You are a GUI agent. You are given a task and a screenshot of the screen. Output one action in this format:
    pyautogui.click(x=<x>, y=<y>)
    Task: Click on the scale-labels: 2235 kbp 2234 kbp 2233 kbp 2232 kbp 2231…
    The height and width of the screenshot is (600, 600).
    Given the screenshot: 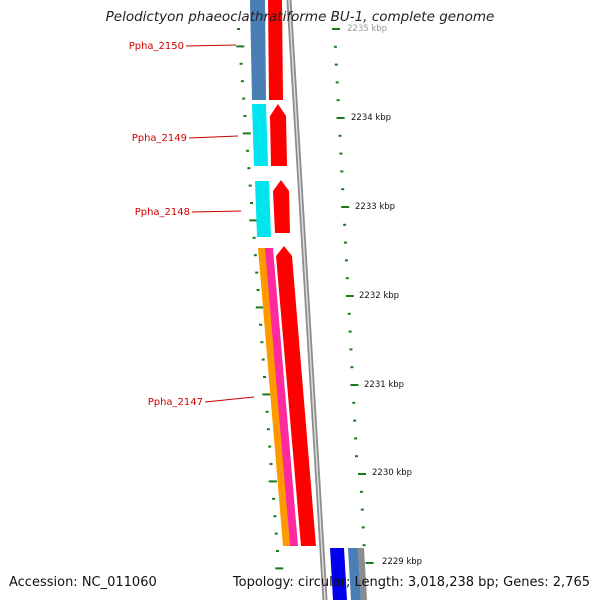 What is the action you would take?
    pyautogui.click(x=384, y=295)
    